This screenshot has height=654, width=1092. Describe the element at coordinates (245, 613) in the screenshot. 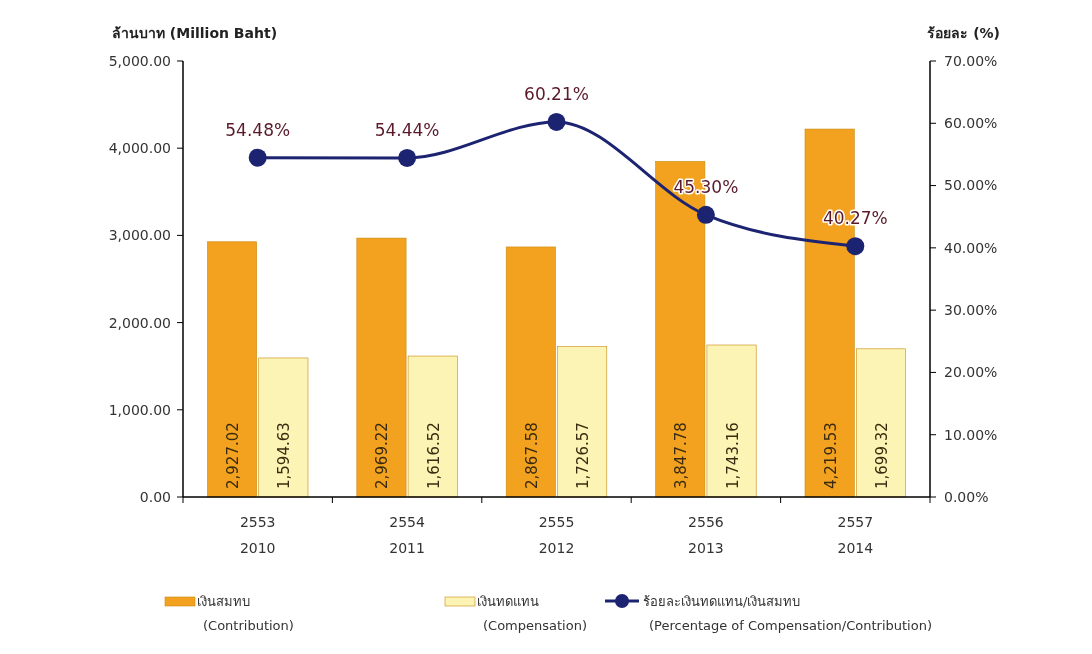

I see `legend-label: เงินสมทบ (Contribution)` at that location.